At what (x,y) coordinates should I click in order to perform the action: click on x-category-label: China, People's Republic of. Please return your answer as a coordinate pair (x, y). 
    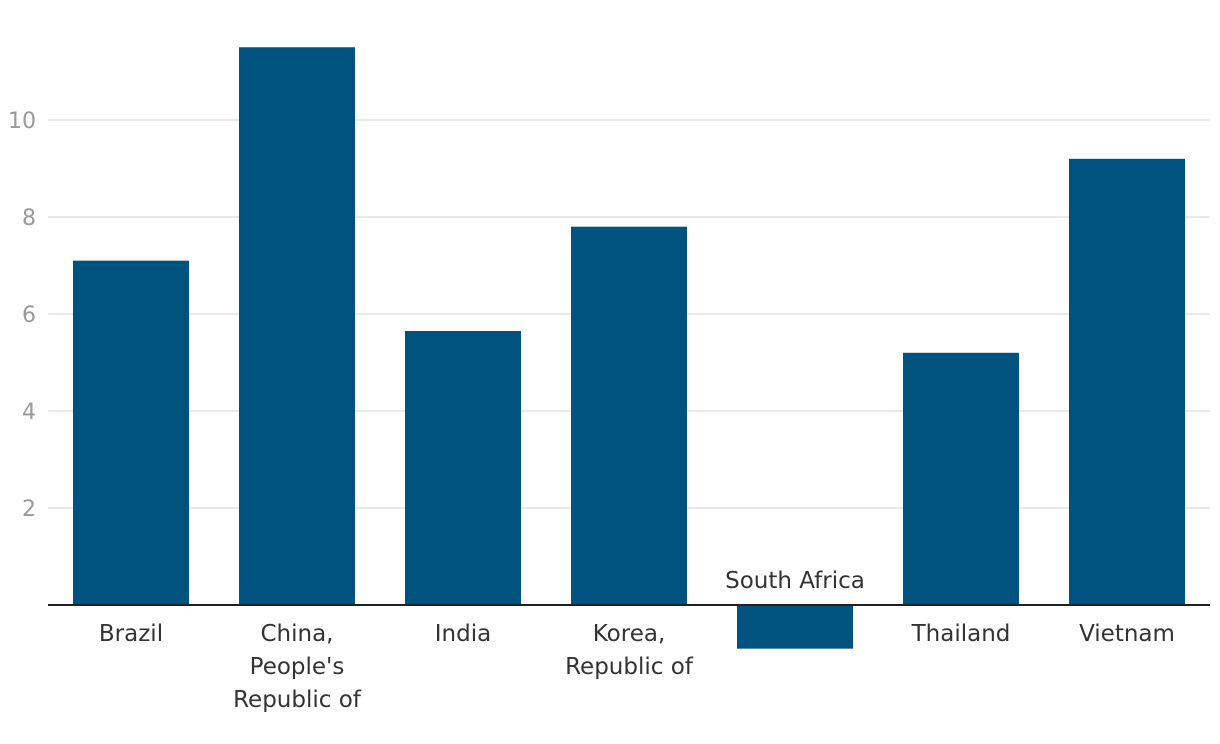
    Looking at the image, I should click on (297, 667).